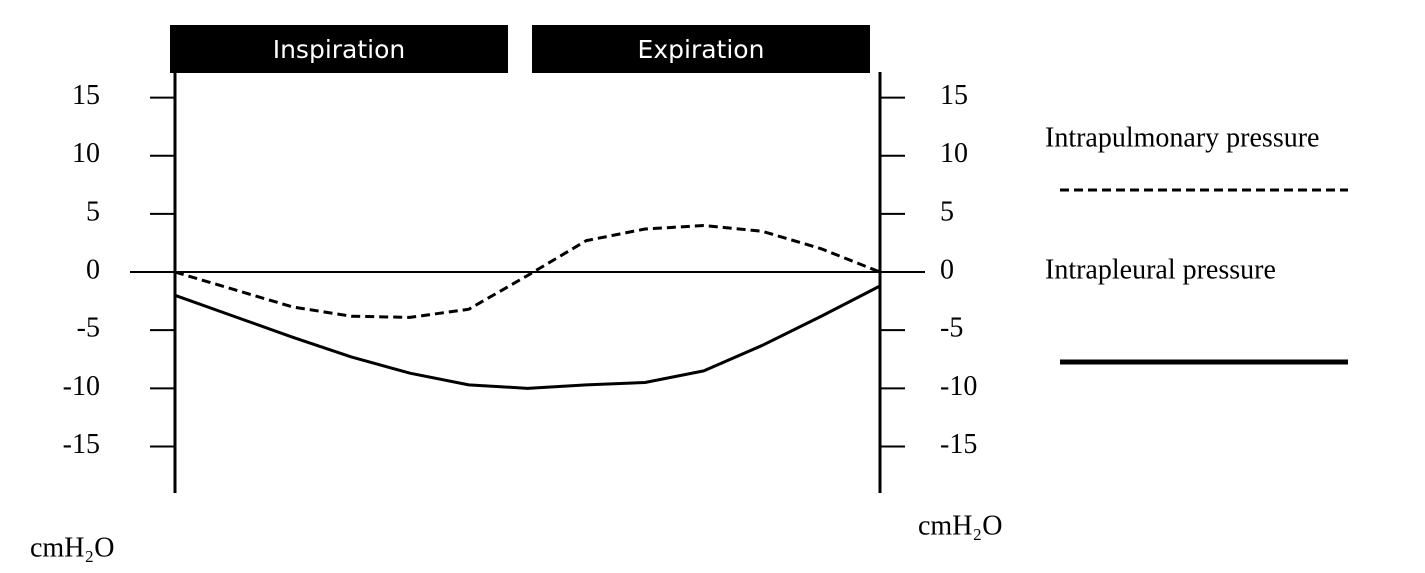 The width and height of the screenshot is (1425, 573). I want to click on phase-label: Expiration, so click(701, 49).